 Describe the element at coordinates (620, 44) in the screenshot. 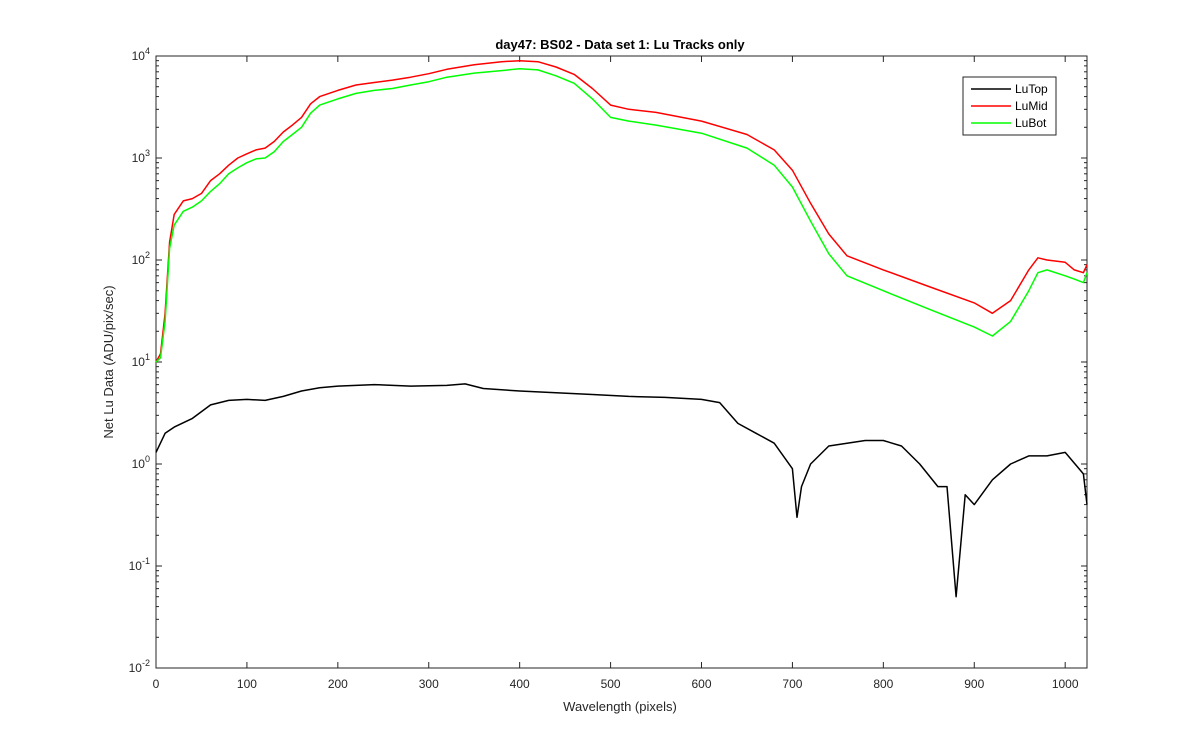

I see `chart-title: day47: BS02 - Data set 1: Lu Tracks only` at that location.